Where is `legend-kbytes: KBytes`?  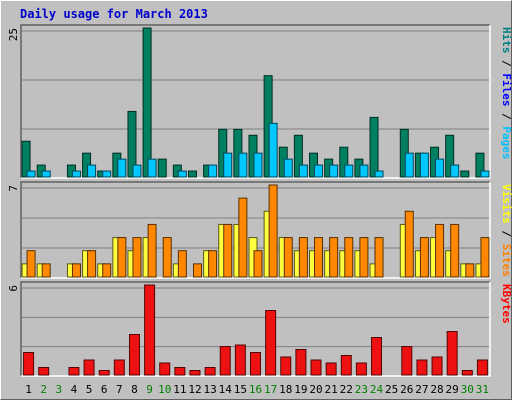 legend-kbytes: KBytes is located at coordinates (506, 304).